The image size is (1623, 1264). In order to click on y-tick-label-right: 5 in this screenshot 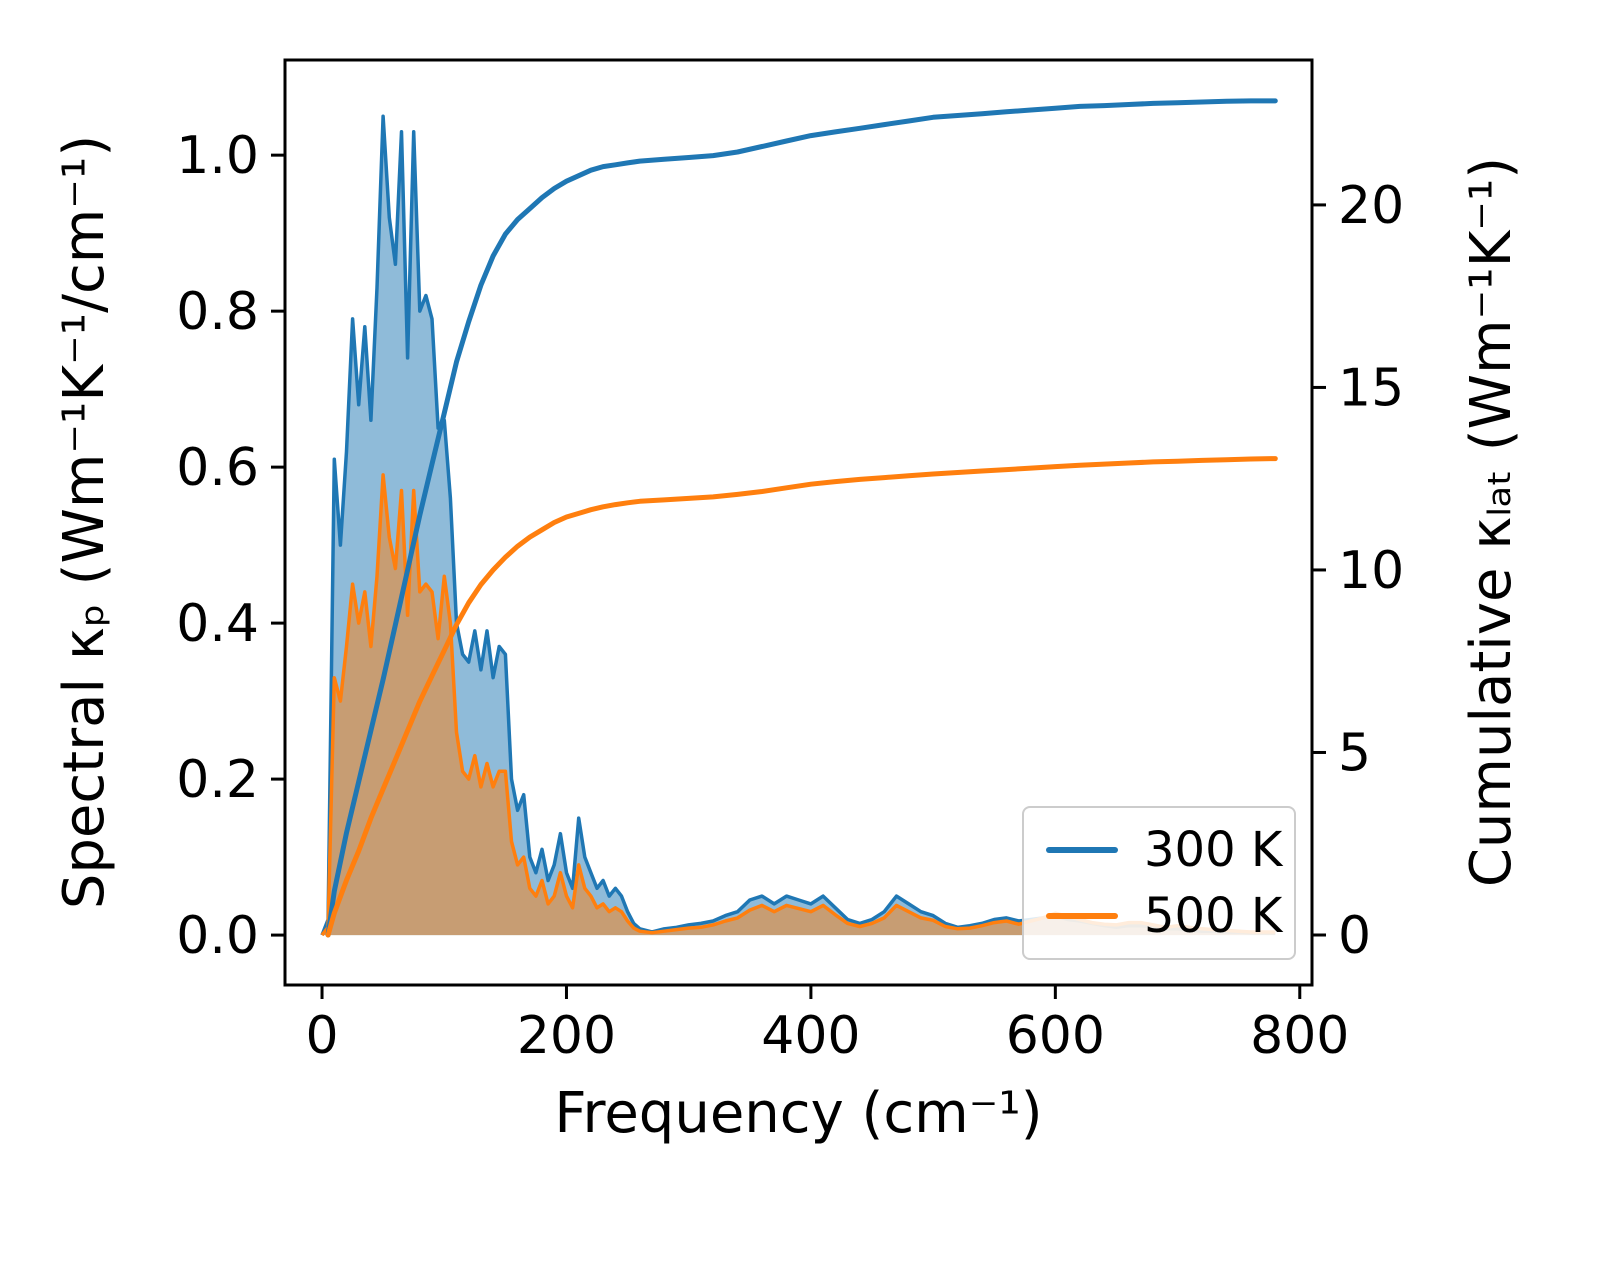, I will do `click(1354, 753)`.